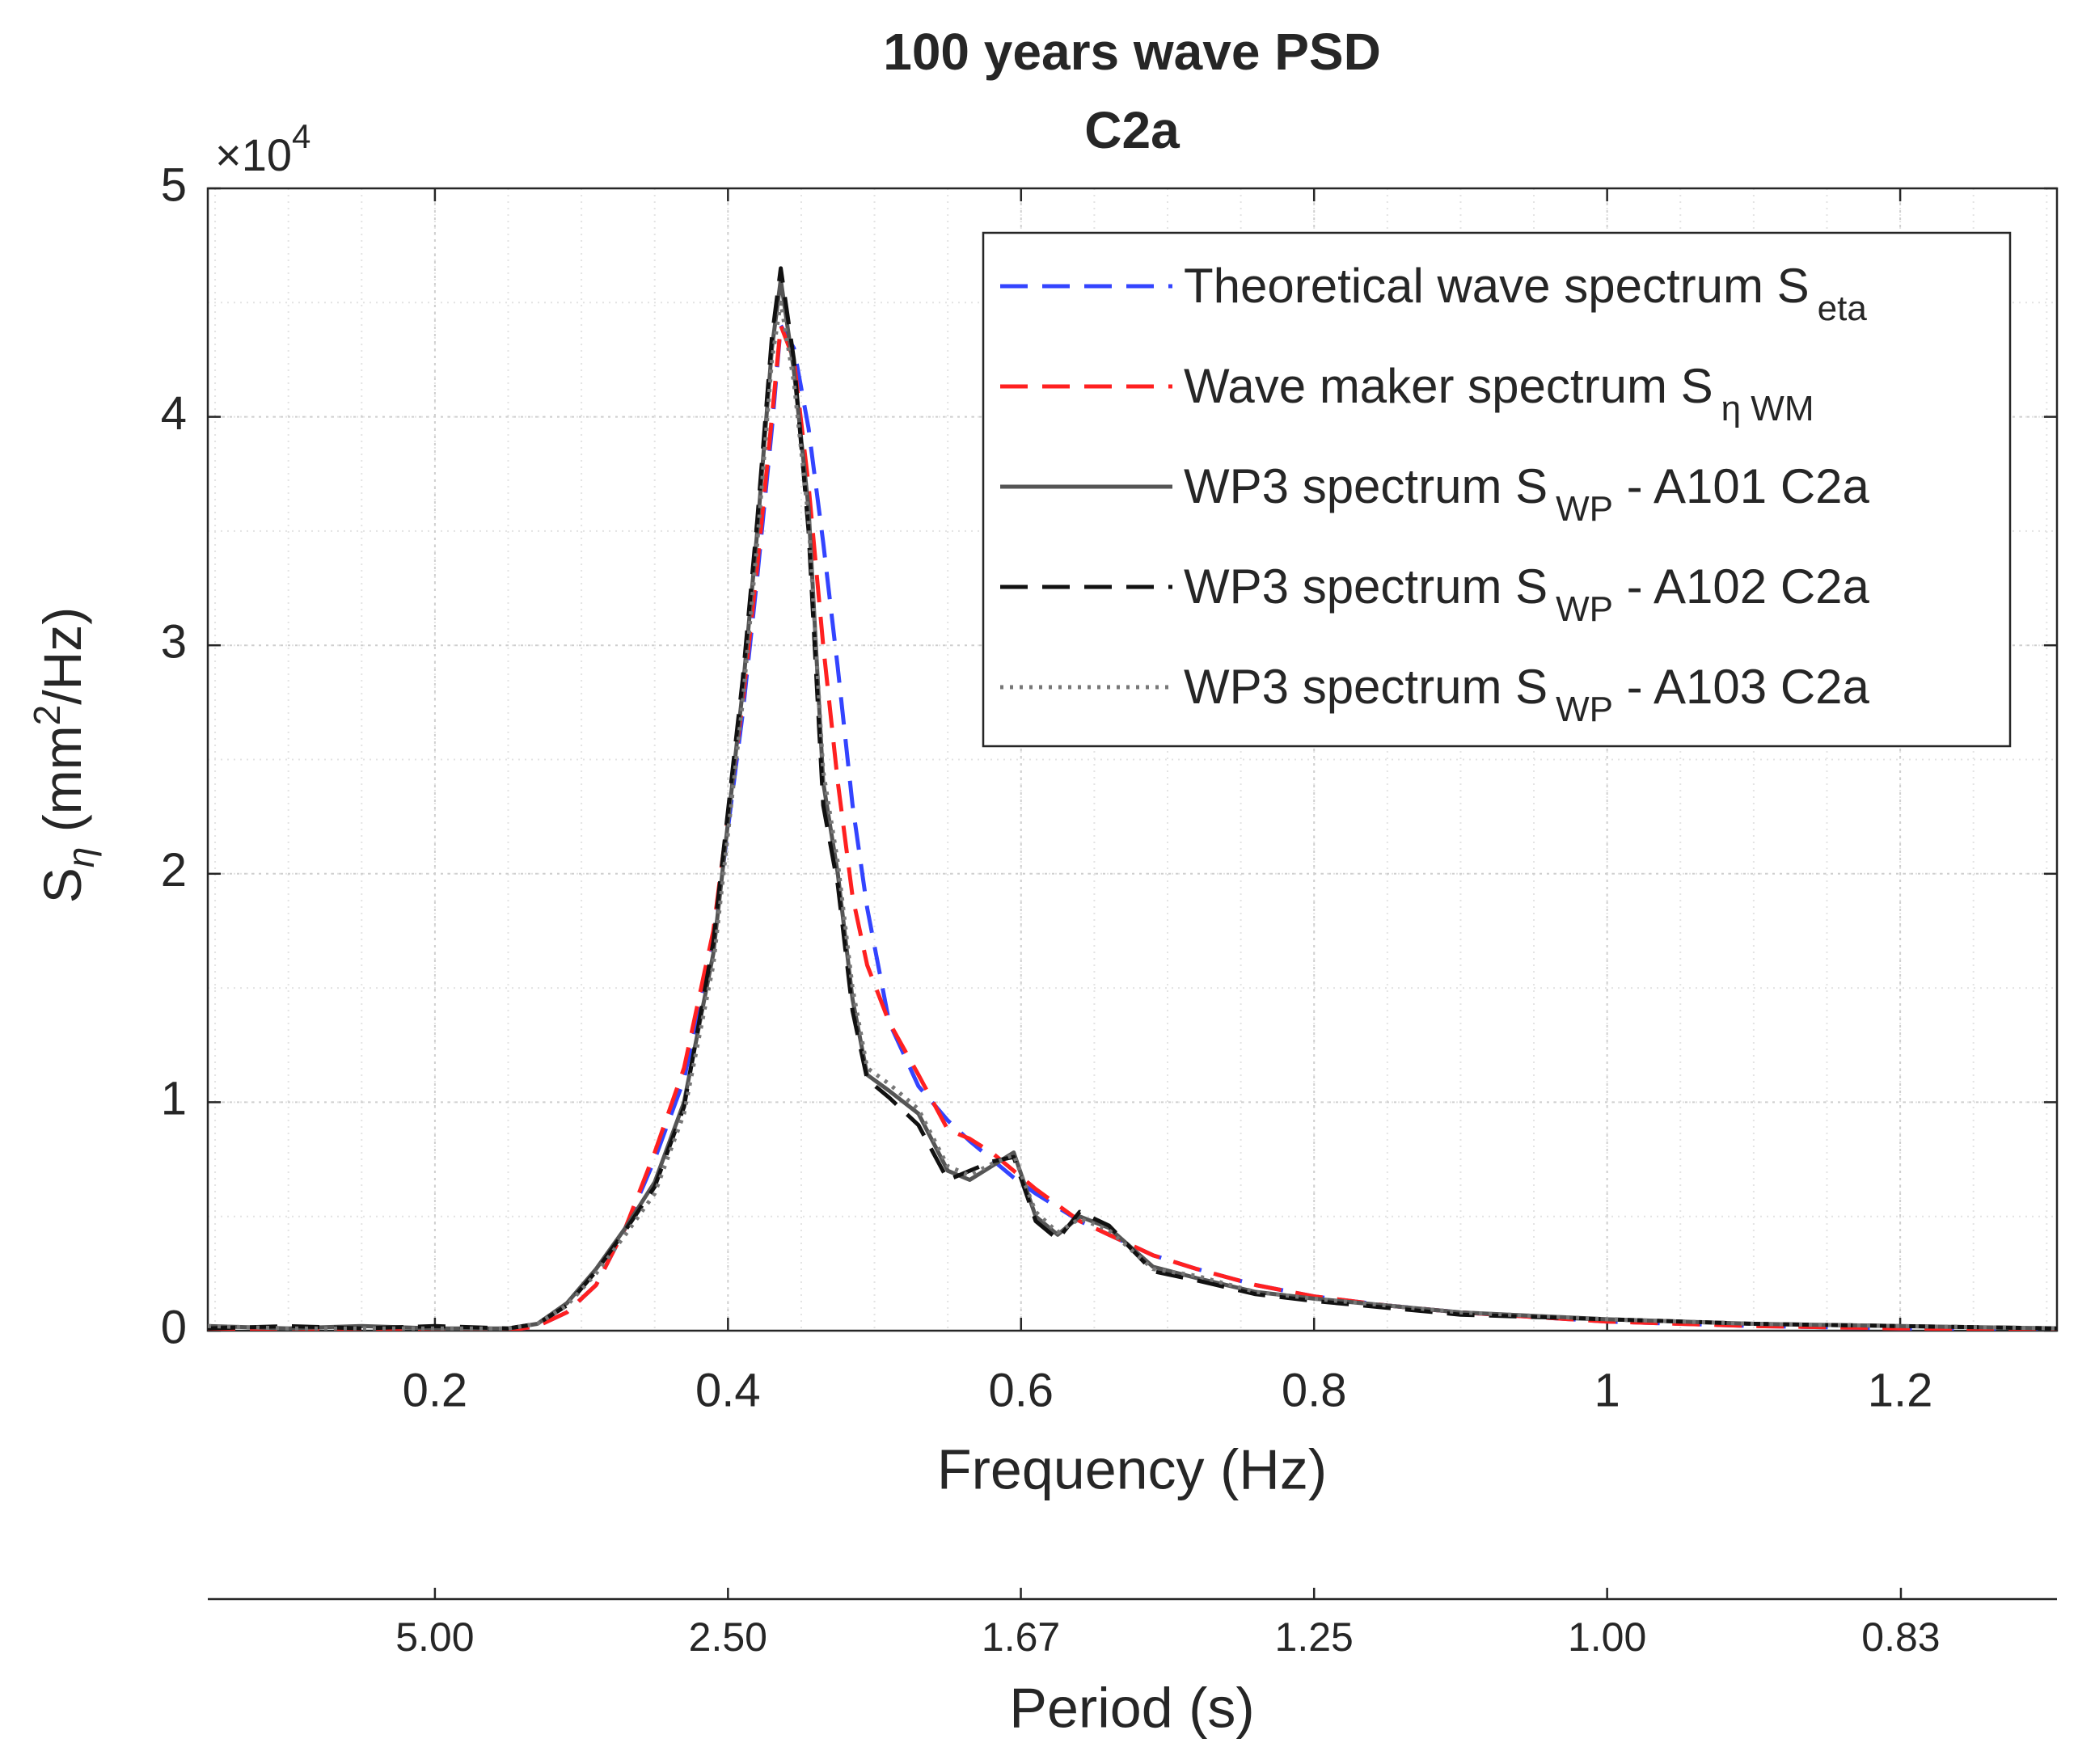 This screenshot has width=2078, height=1764. Describe the element at coordinates (1497, 286) in the screenshot. I see `legend-label-part: Theoretical wave spectrum S` at that location.